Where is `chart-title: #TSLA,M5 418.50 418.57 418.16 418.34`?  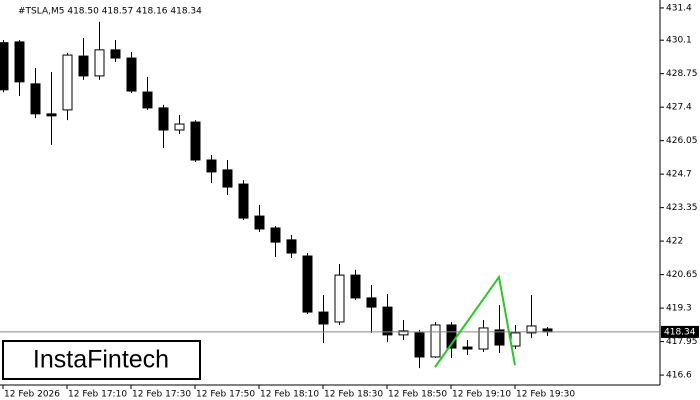 chart-title: #TSLA,M5 418.50 418.57 418.16 418.34 is located at coordinates (110, 12).